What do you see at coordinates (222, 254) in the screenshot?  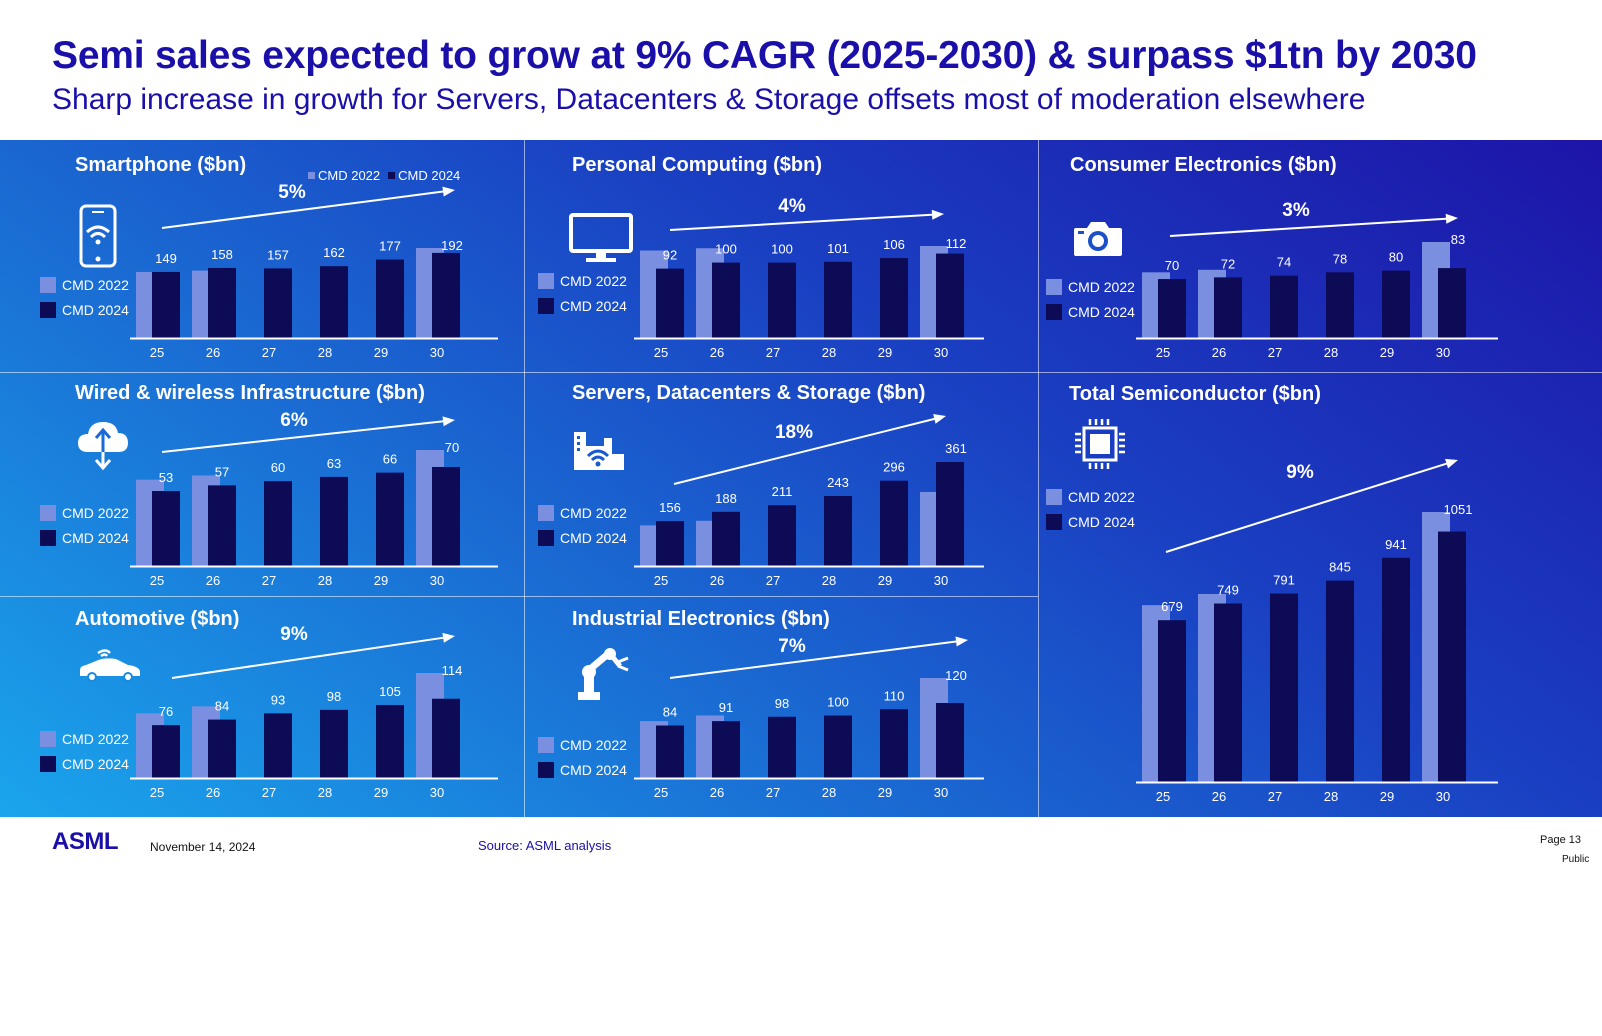 I see `data-label: 158` at bounding box center [222, 254].